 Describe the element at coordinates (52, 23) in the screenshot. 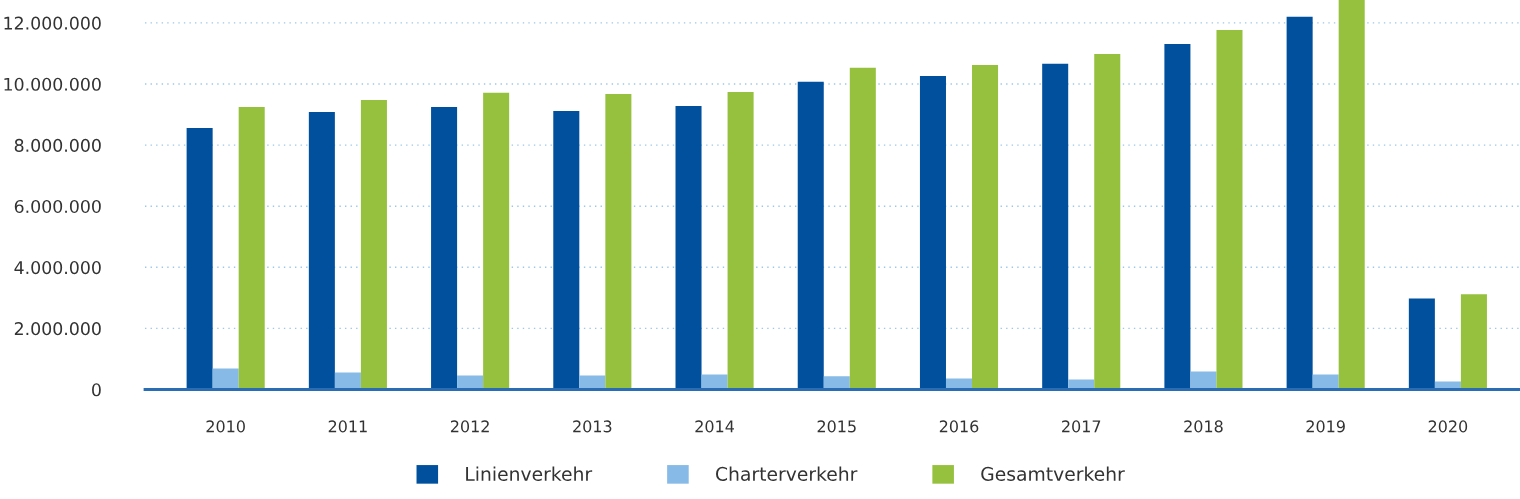

I see `y-tick-label: 12.000.000` at that location.